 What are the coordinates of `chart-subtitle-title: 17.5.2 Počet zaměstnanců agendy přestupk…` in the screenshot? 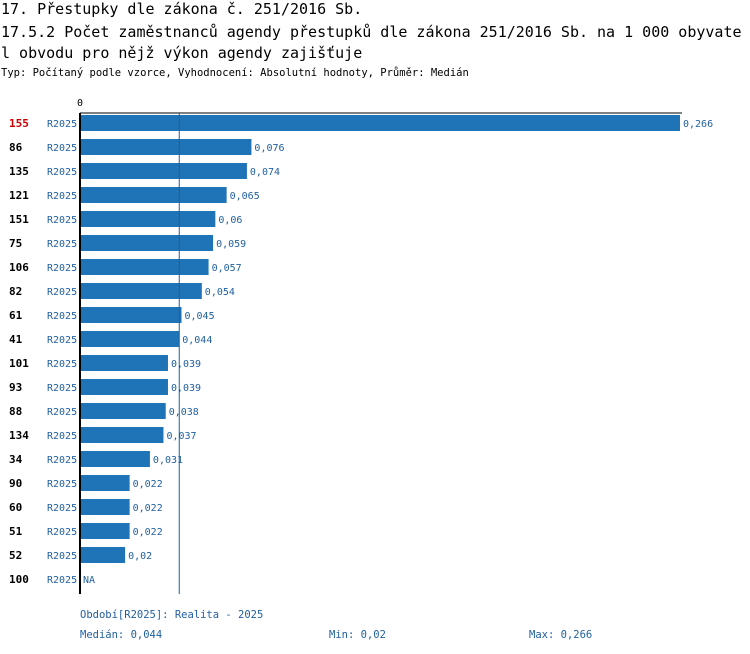 It's located at (371, 42).